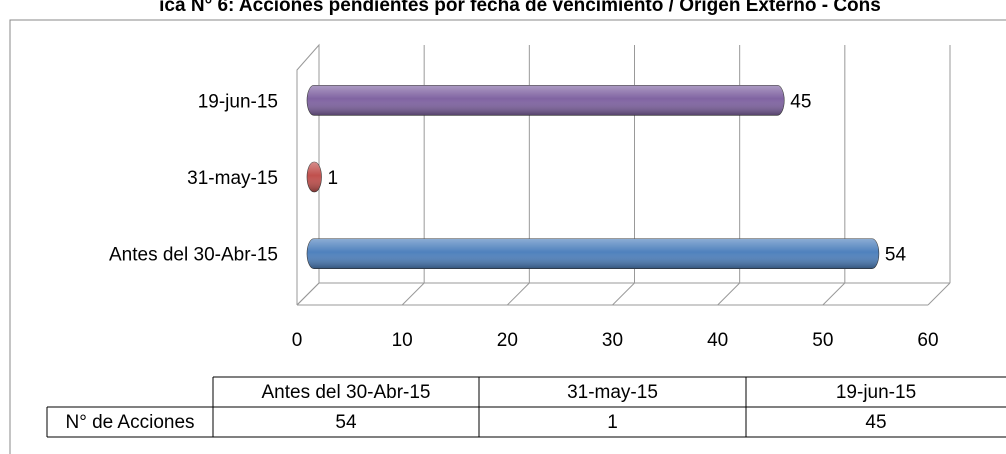 This screenshot has height=454, width=1006. Describe the element at coordinates (507, 340) in the screenshot. I see `x-tick-label: 20` at that location.